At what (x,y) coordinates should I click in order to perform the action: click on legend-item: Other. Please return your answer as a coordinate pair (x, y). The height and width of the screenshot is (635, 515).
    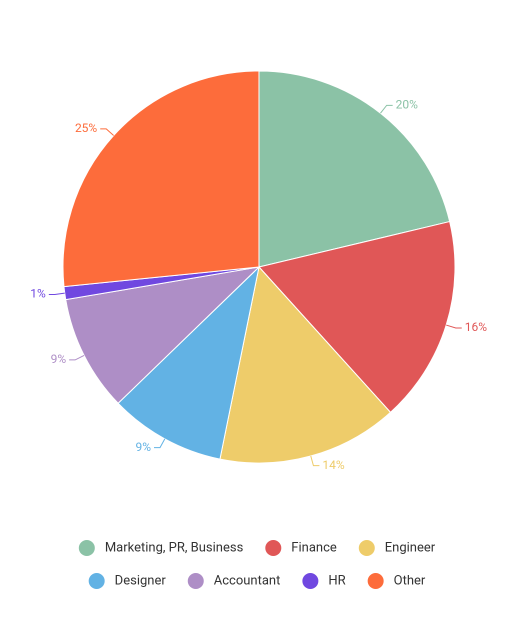
    Looking at the image, I should click on (396, 581).